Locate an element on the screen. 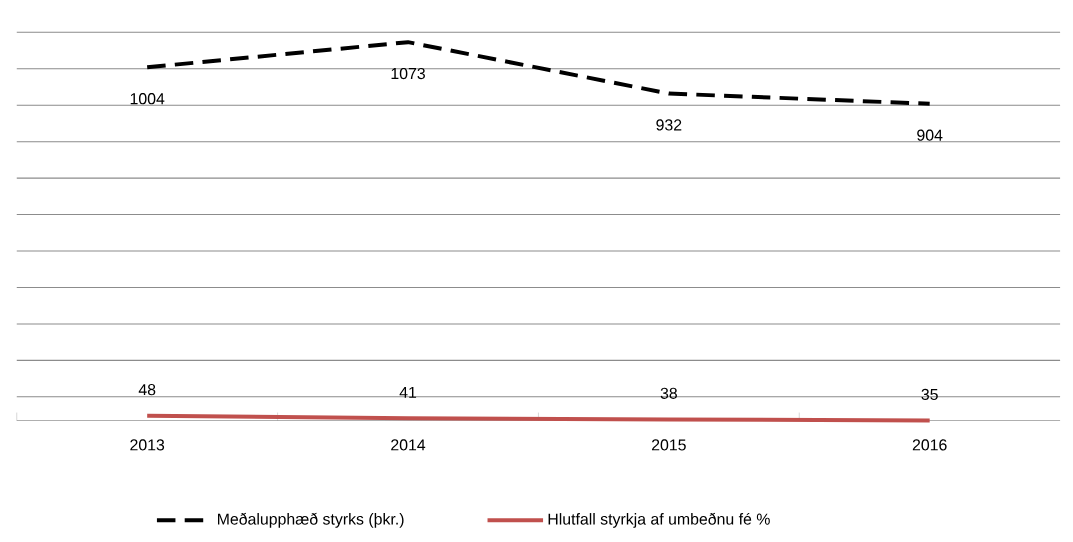 This screenshot has height=542, width=1073. data-label: 932 is located at coordinates (669, 125).